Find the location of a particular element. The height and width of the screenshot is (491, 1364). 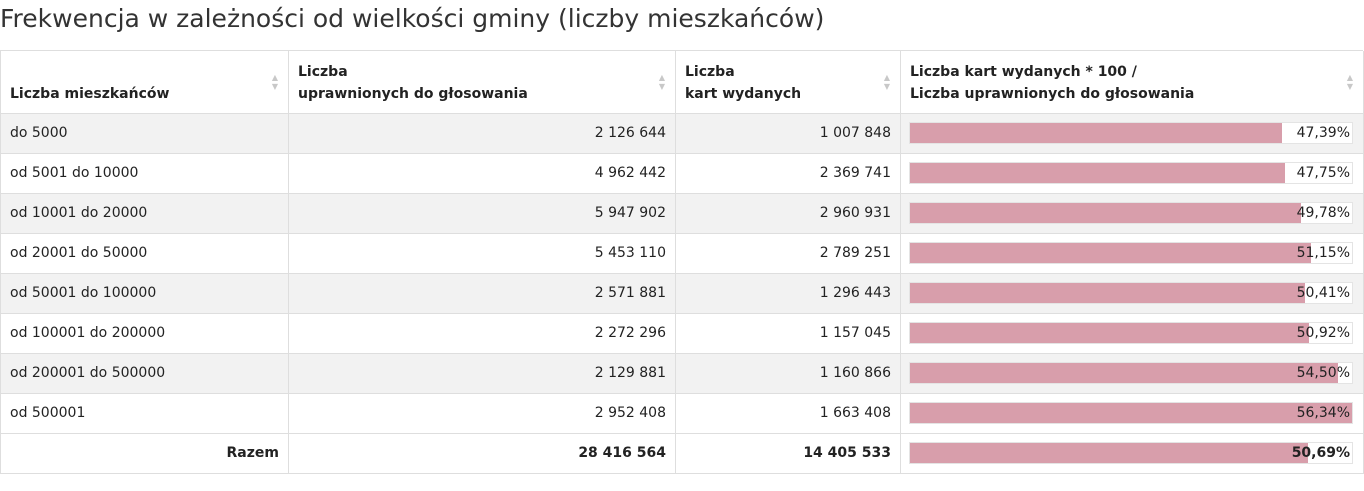

header-line-2: Liczba mieszkańców is located at coordinates (90, 93).